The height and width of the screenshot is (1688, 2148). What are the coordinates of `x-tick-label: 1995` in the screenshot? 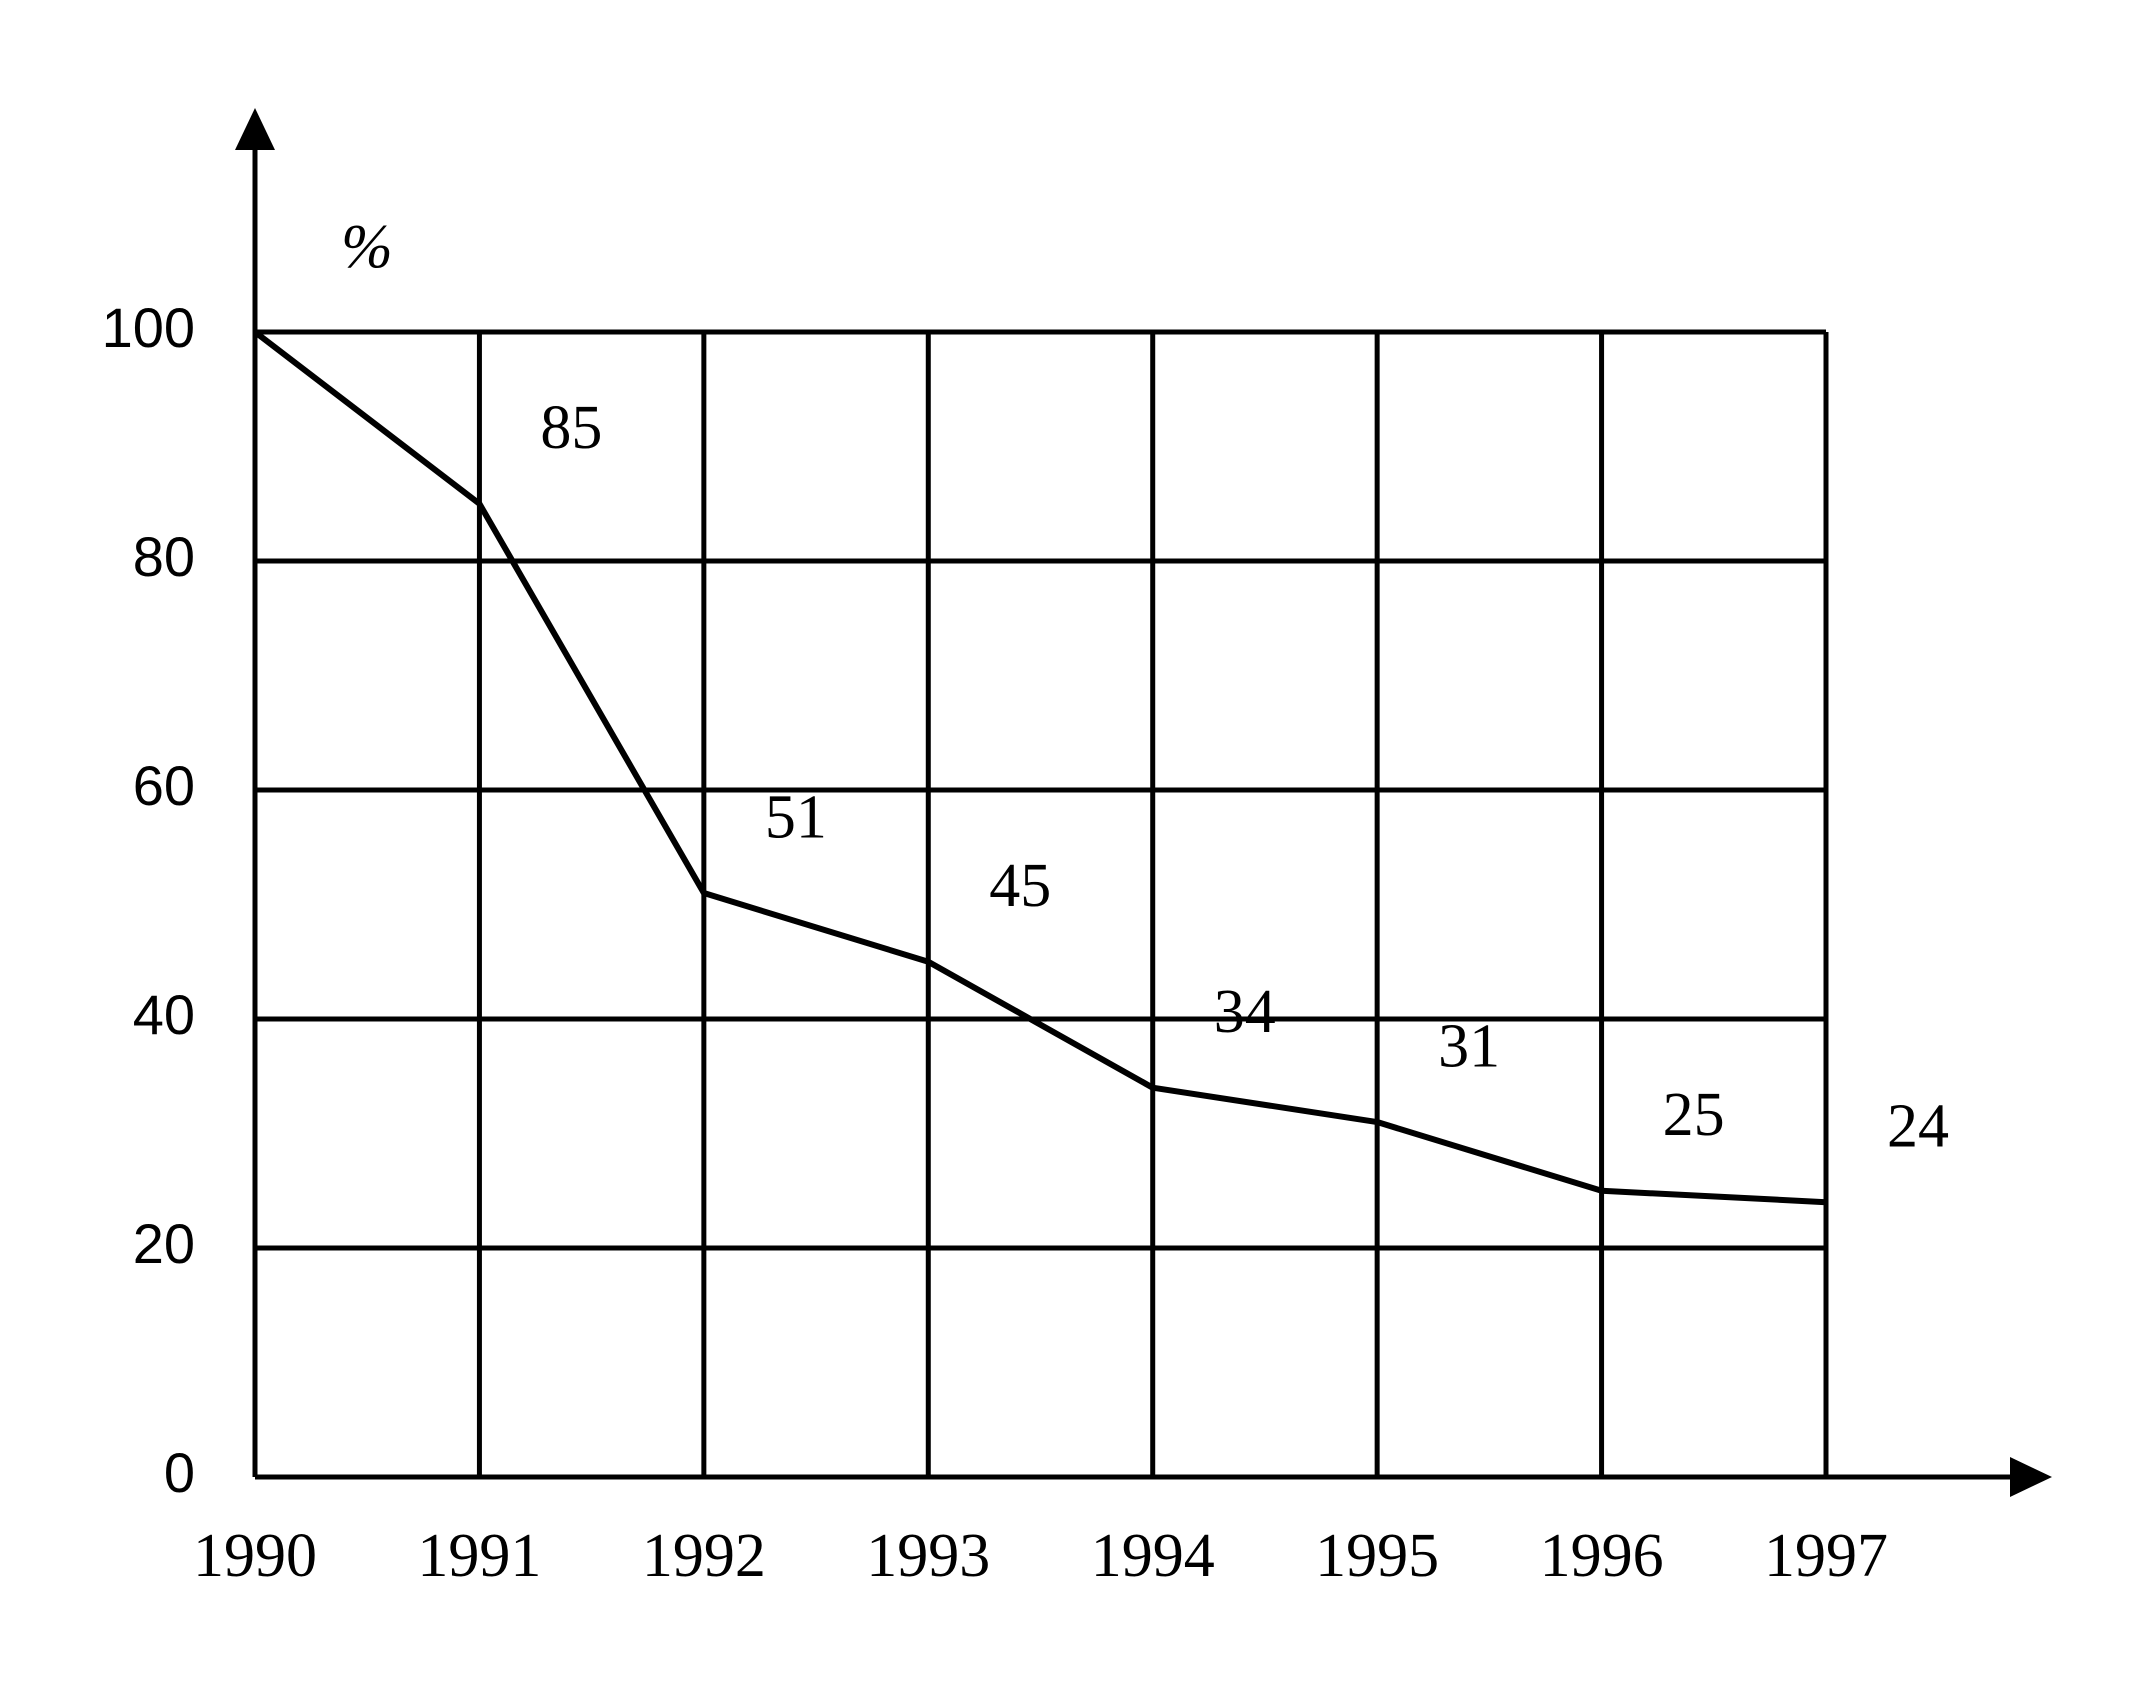 It's located at (1377, 1556).